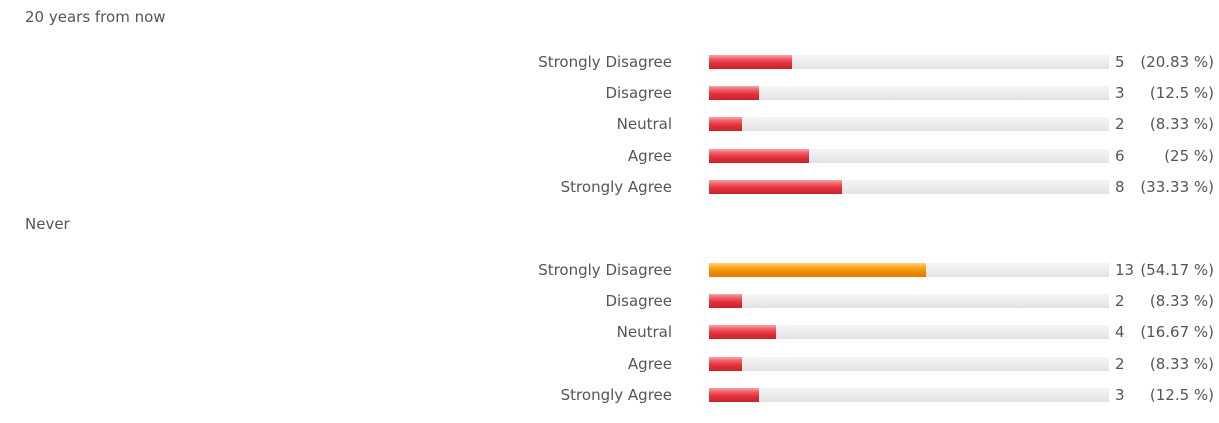  Describe the element at coordinates (1177, 187) in the screenshot. I see `response-percent: (33.33 %)` at that location.